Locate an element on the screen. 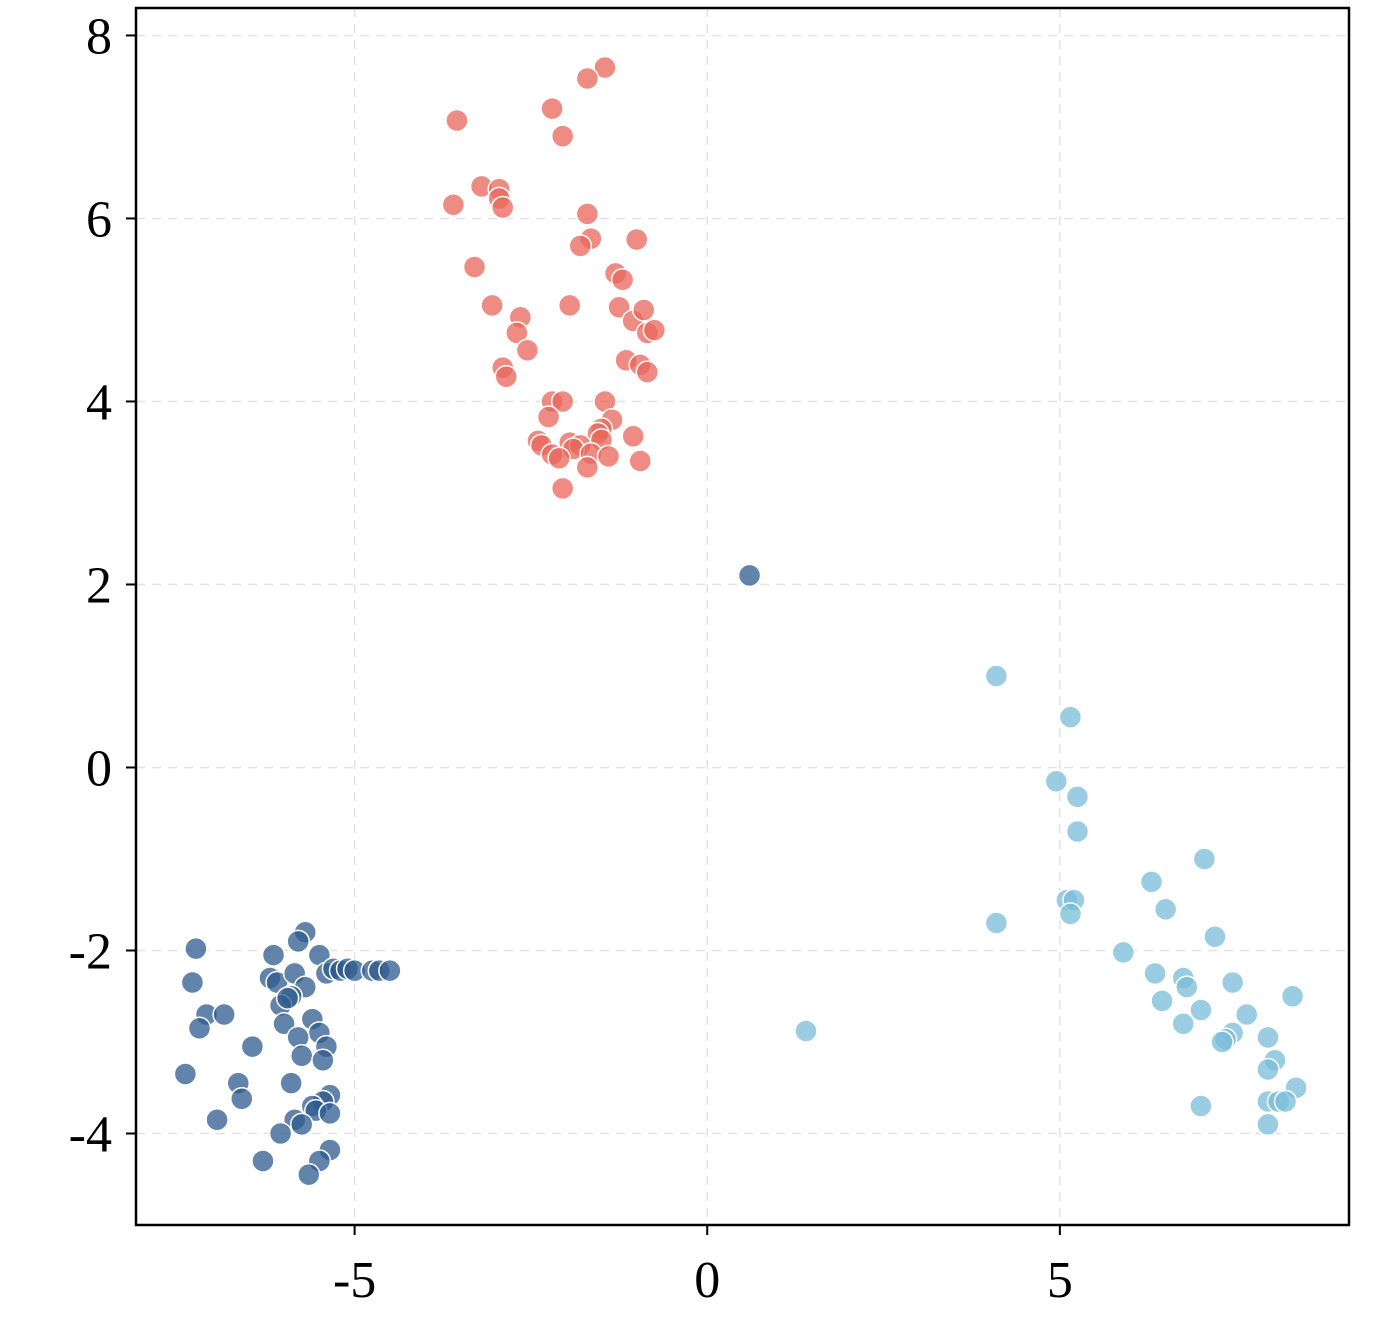 This screenshot has width=1388, height=1336. y-tick-label: 2 is located at coordinates (99, 585).